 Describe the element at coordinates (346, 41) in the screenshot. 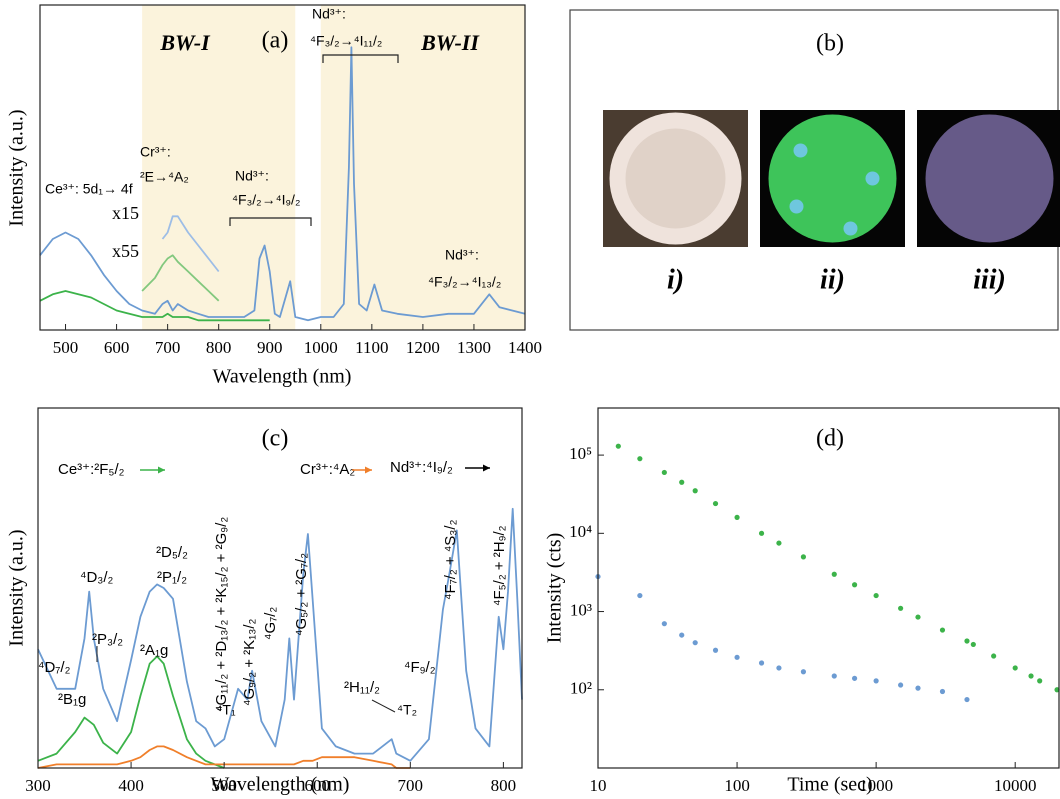

I see `annotation: ⁴F₃/₂→⁴I₁₁/₂` at that location.